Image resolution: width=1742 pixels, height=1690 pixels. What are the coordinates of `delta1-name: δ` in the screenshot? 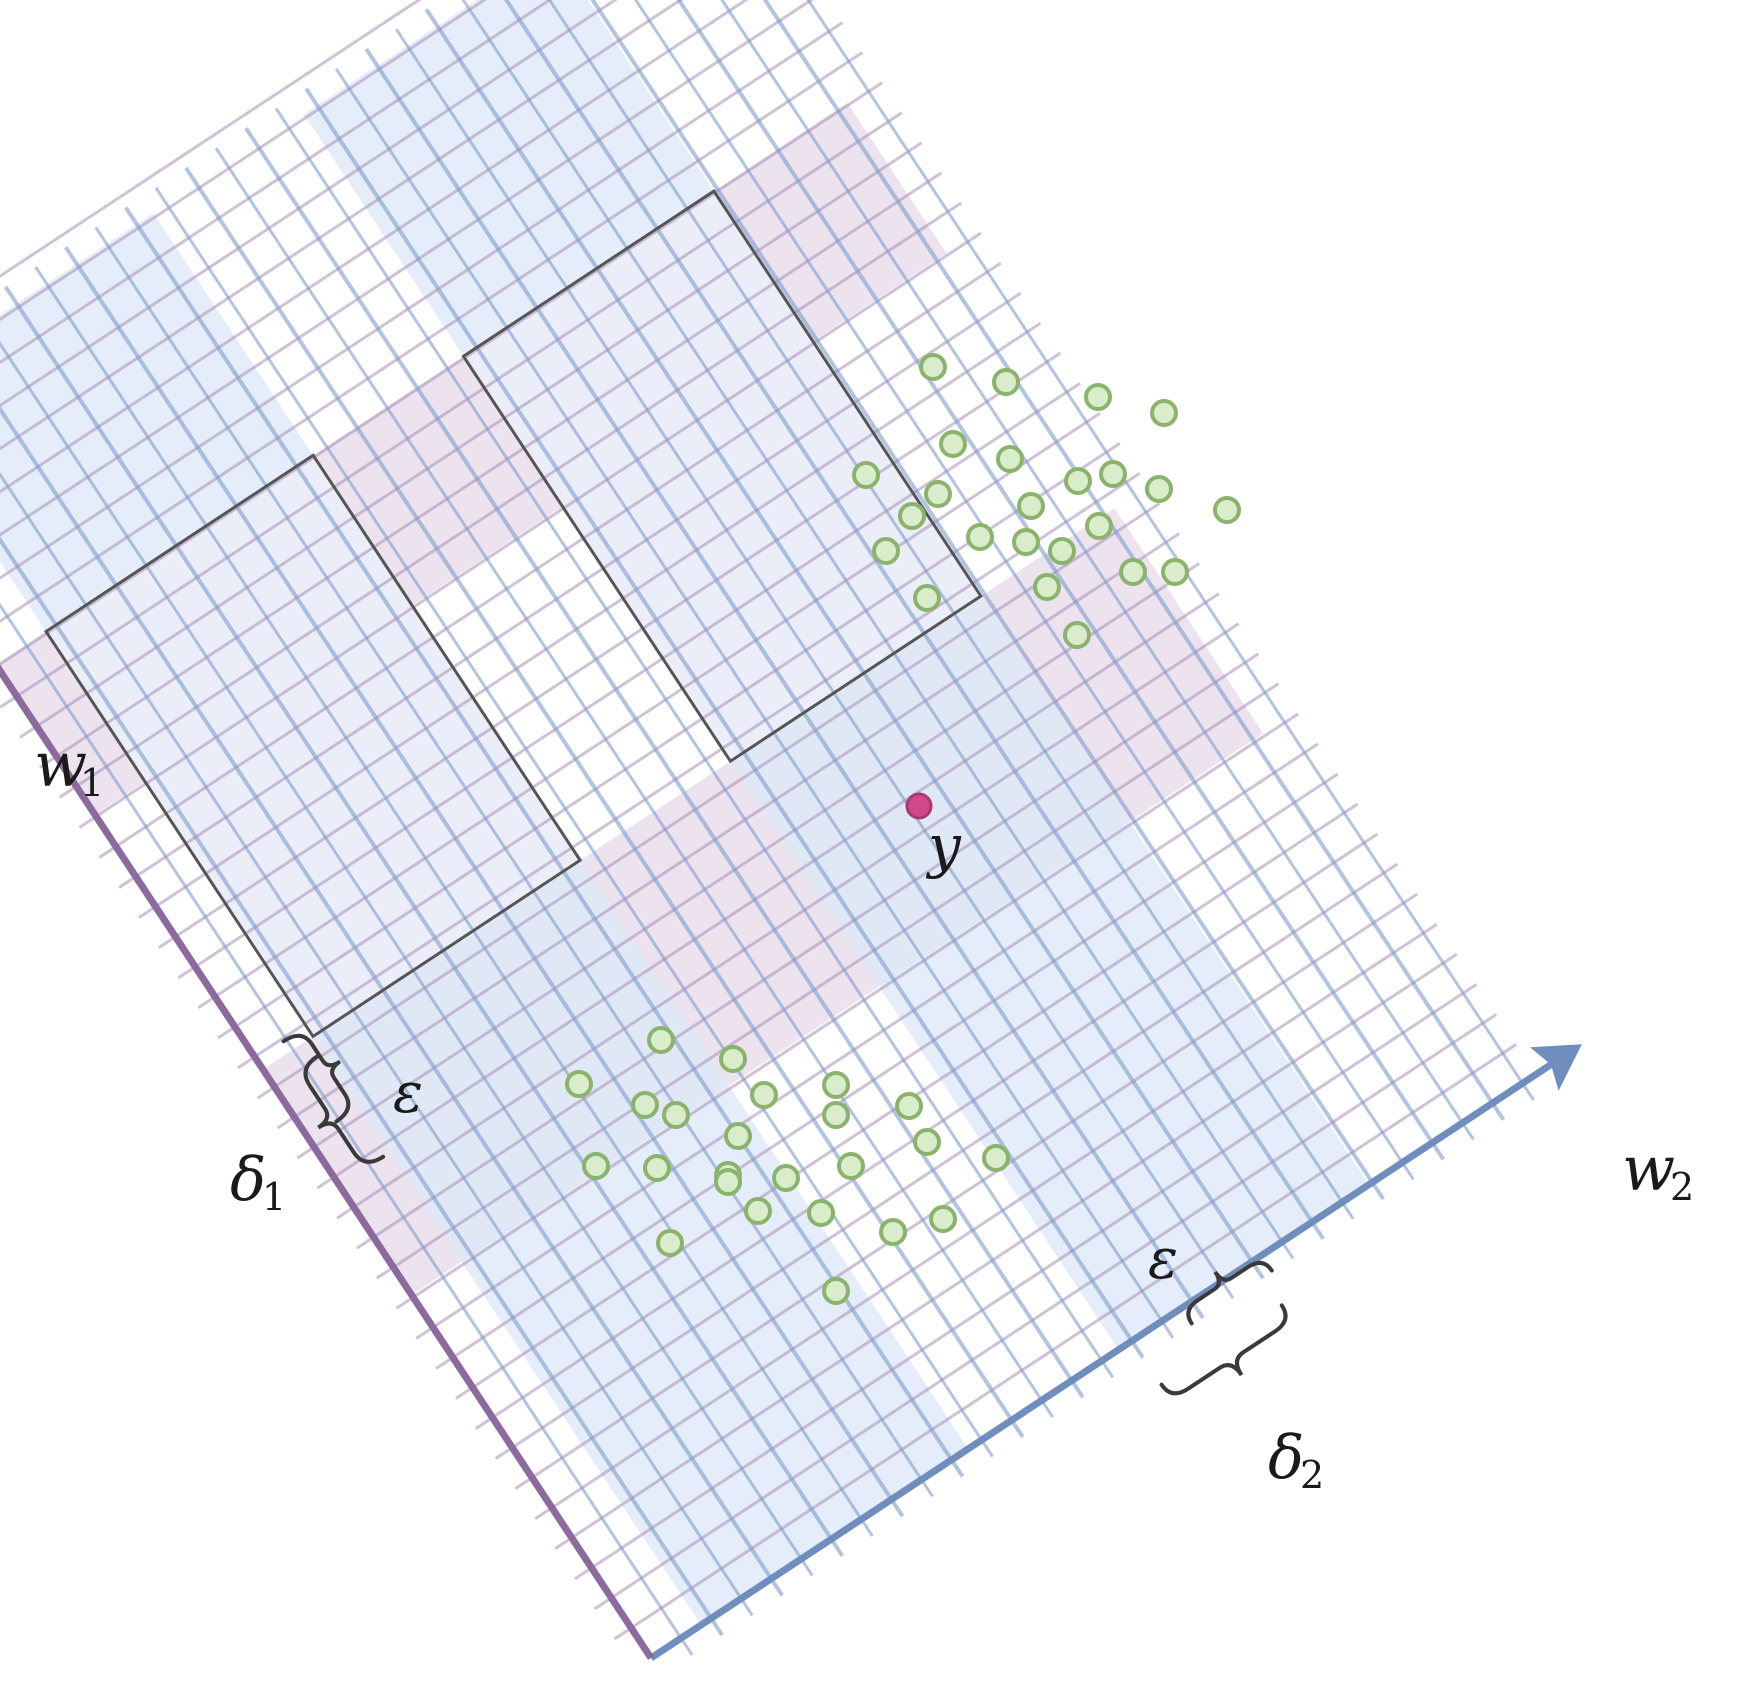 It's located at (248, 1180).